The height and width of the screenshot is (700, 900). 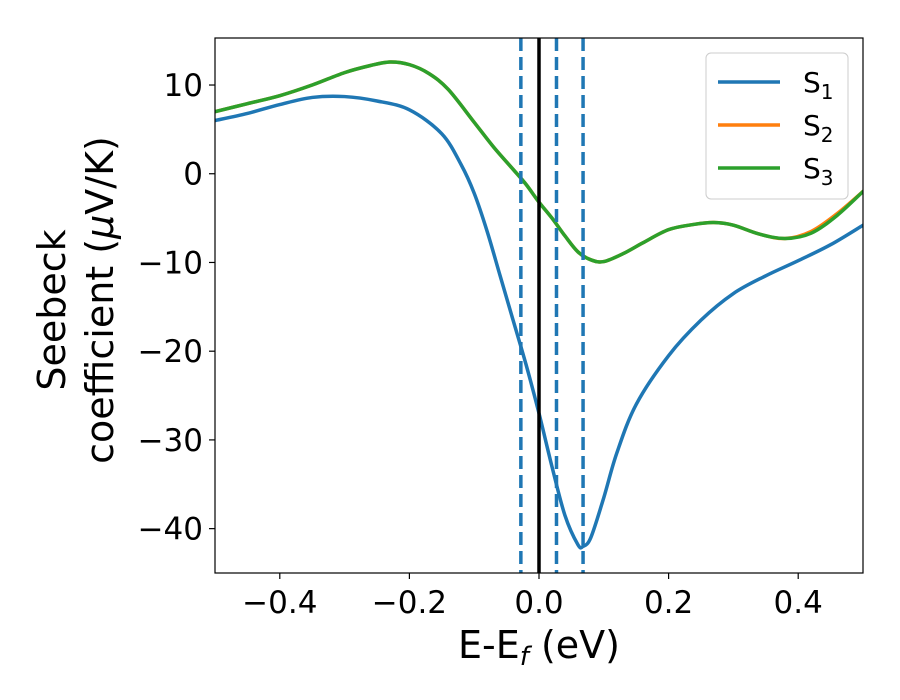 What do you see at coordinates (170, 263) in the screenshot?
I see `y-tick-label: −10` at bounding box center [170, 263].